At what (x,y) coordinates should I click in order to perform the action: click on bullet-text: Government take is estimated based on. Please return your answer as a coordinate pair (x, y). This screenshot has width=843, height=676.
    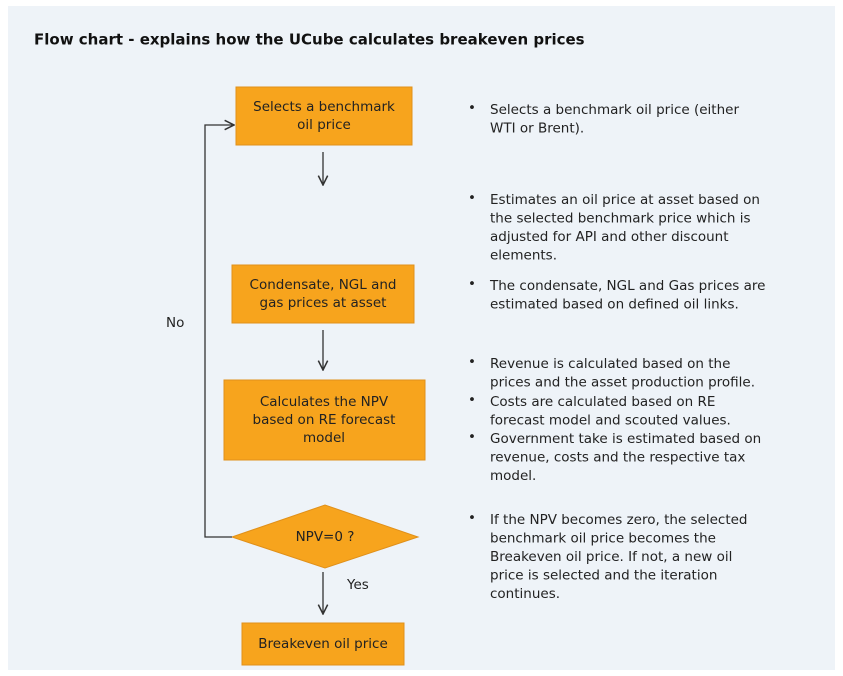
    Looking at the image, I should click on (625, 439).